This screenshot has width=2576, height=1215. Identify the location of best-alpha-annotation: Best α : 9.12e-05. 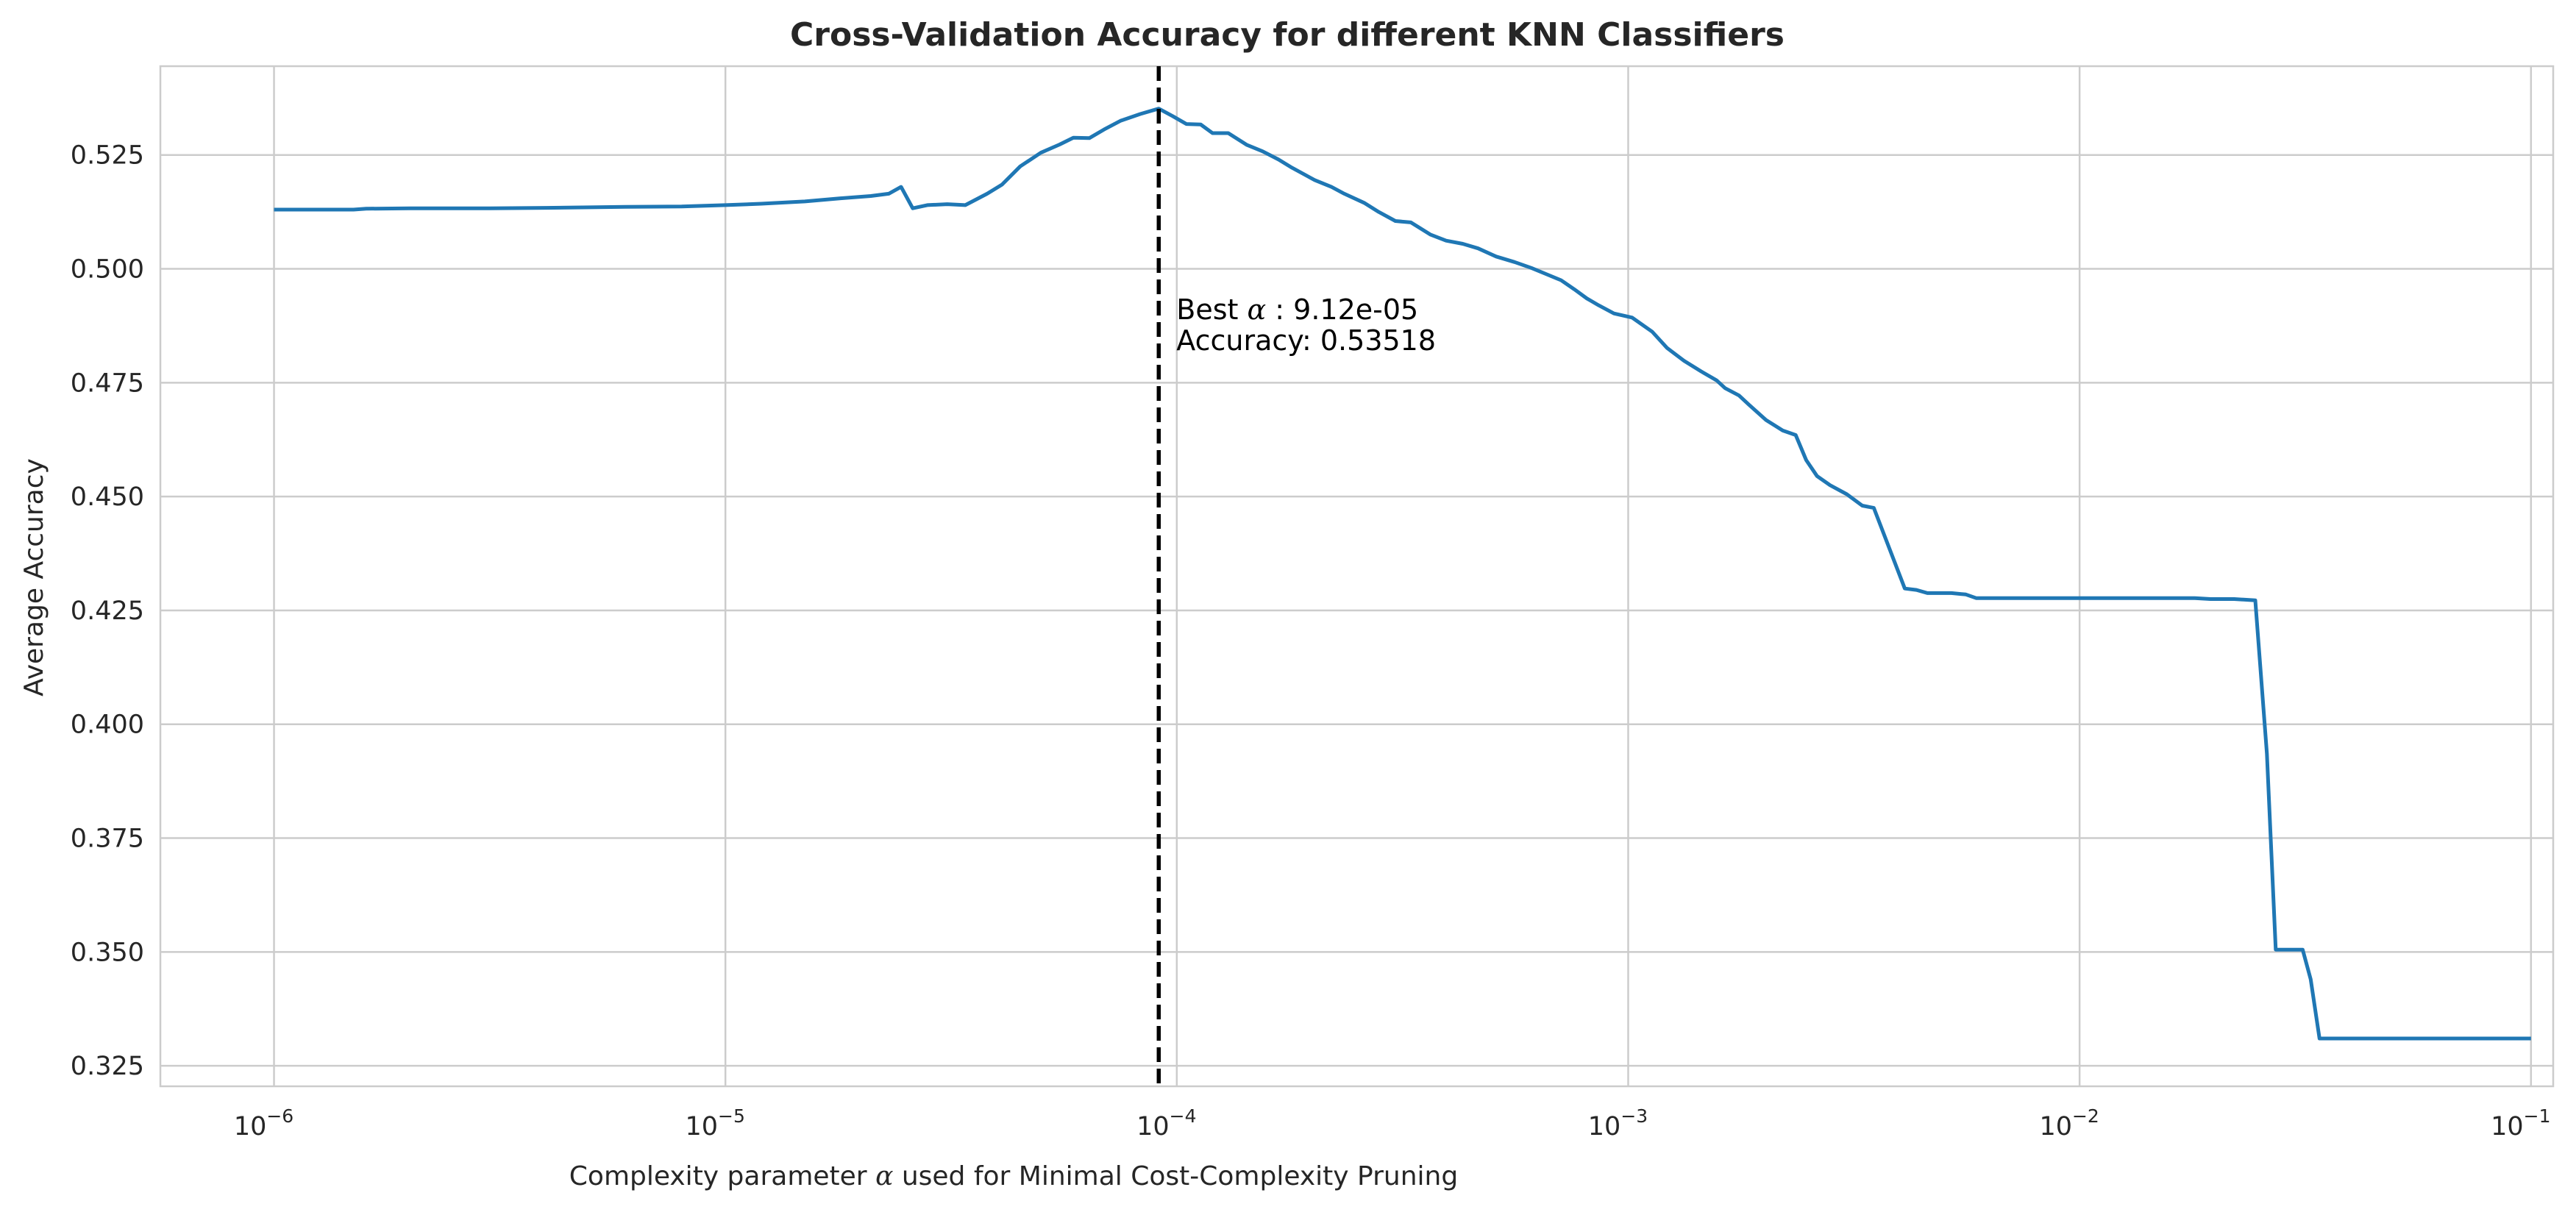
(1297, 309).